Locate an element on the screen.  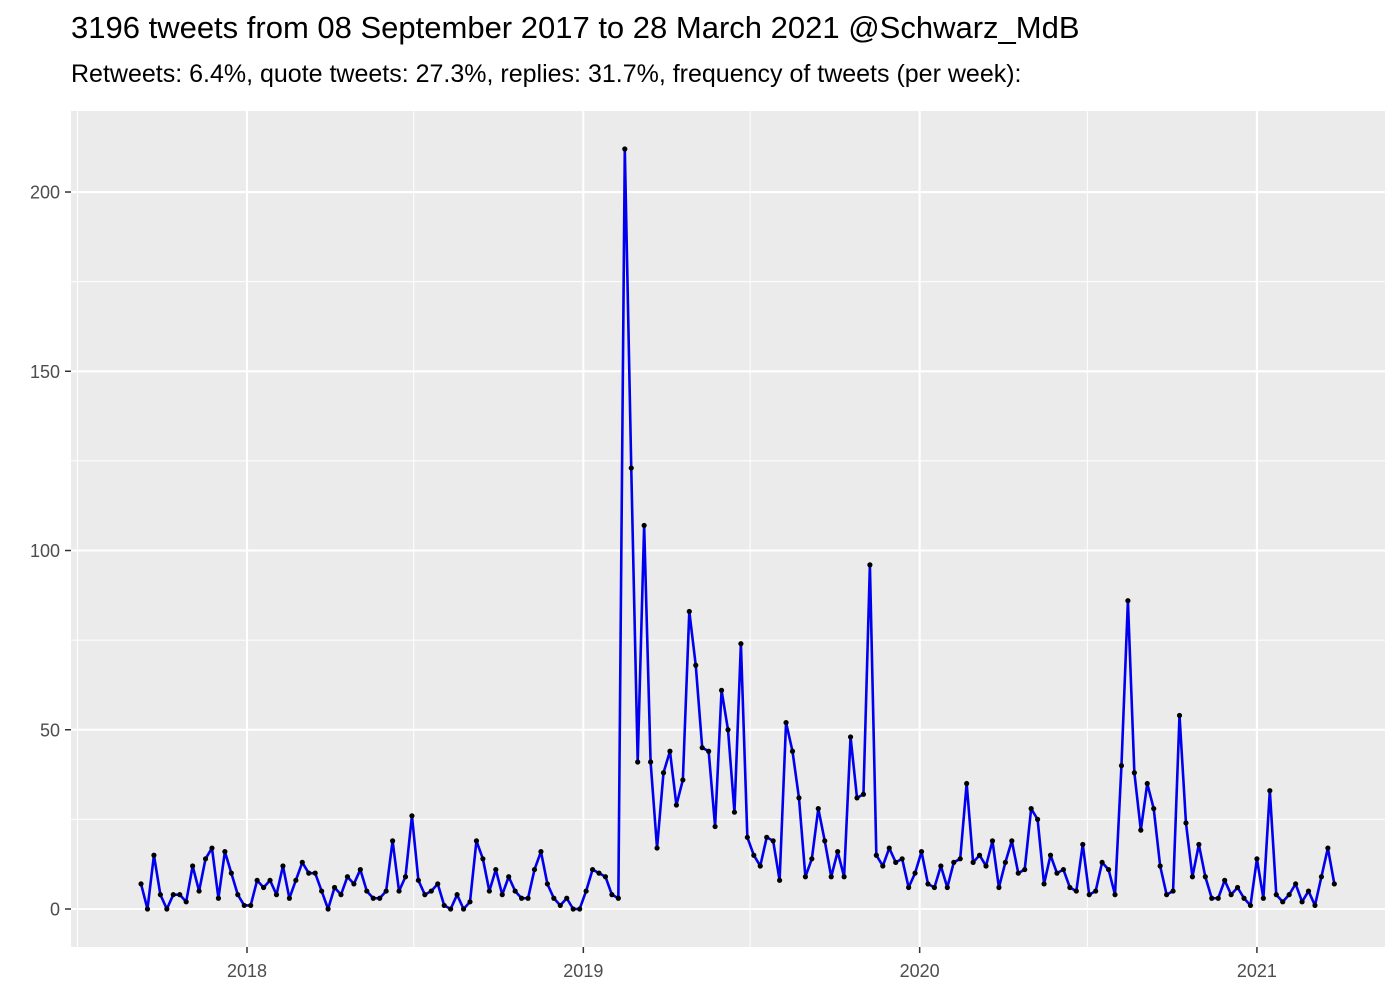
x-tick-label: 2019 is located at coordinates (583, 971).